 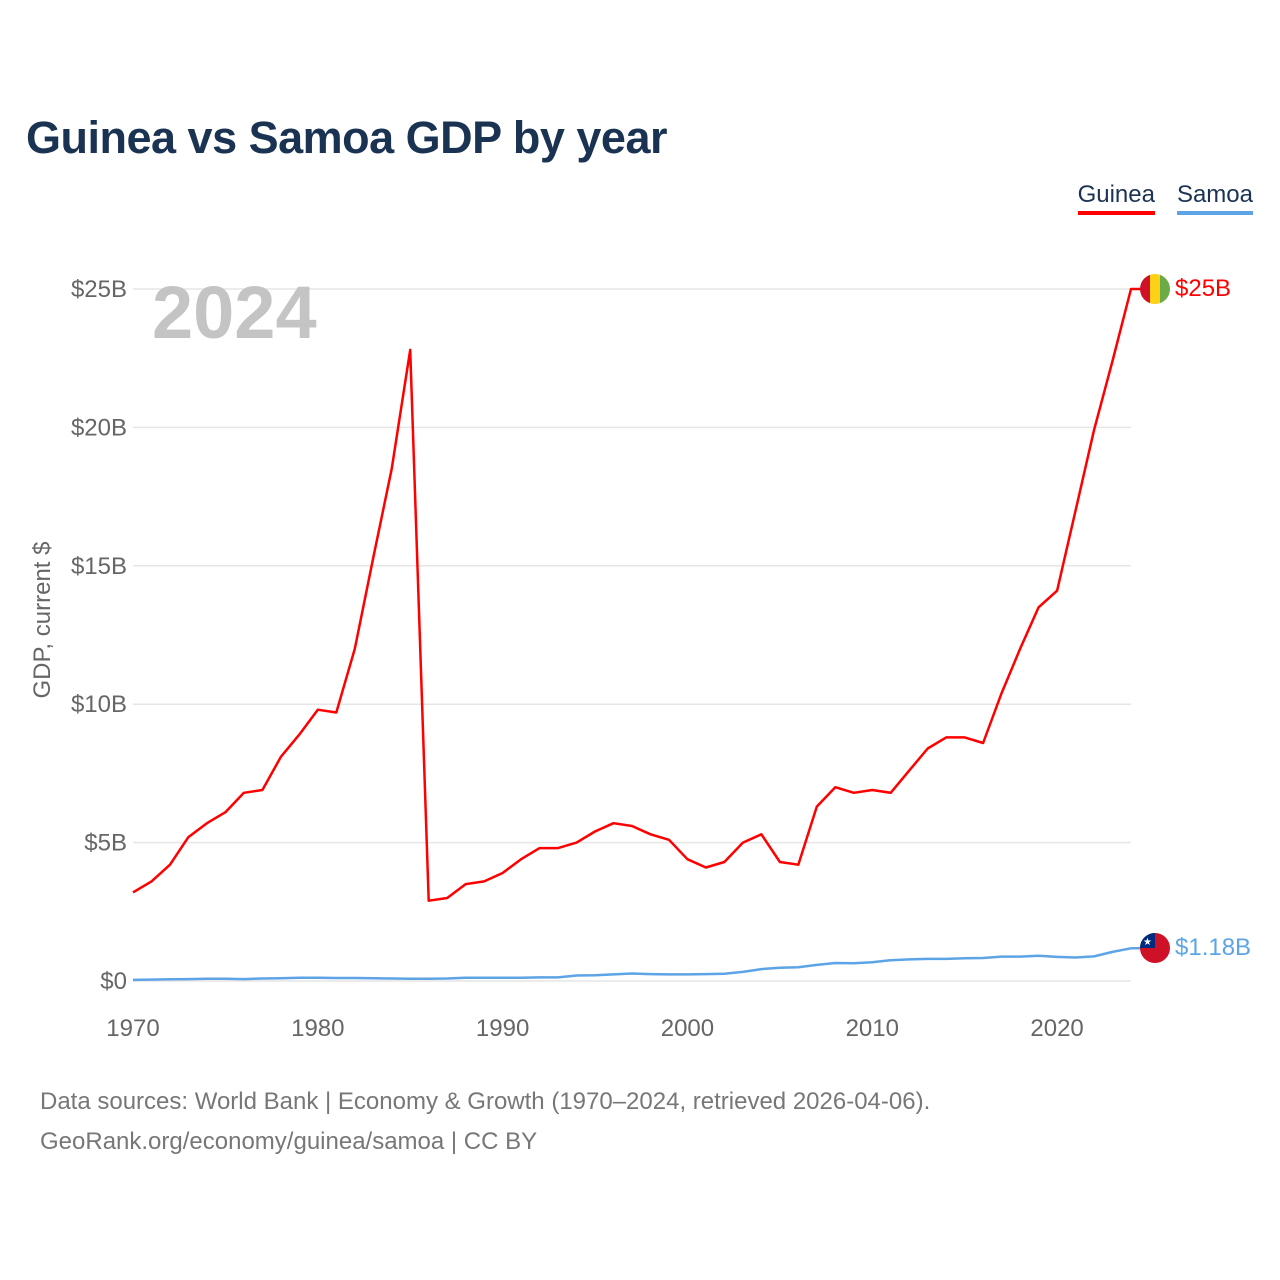 I want to click on legend-item-samoa: Samoa, so click(x=1214, y=198).